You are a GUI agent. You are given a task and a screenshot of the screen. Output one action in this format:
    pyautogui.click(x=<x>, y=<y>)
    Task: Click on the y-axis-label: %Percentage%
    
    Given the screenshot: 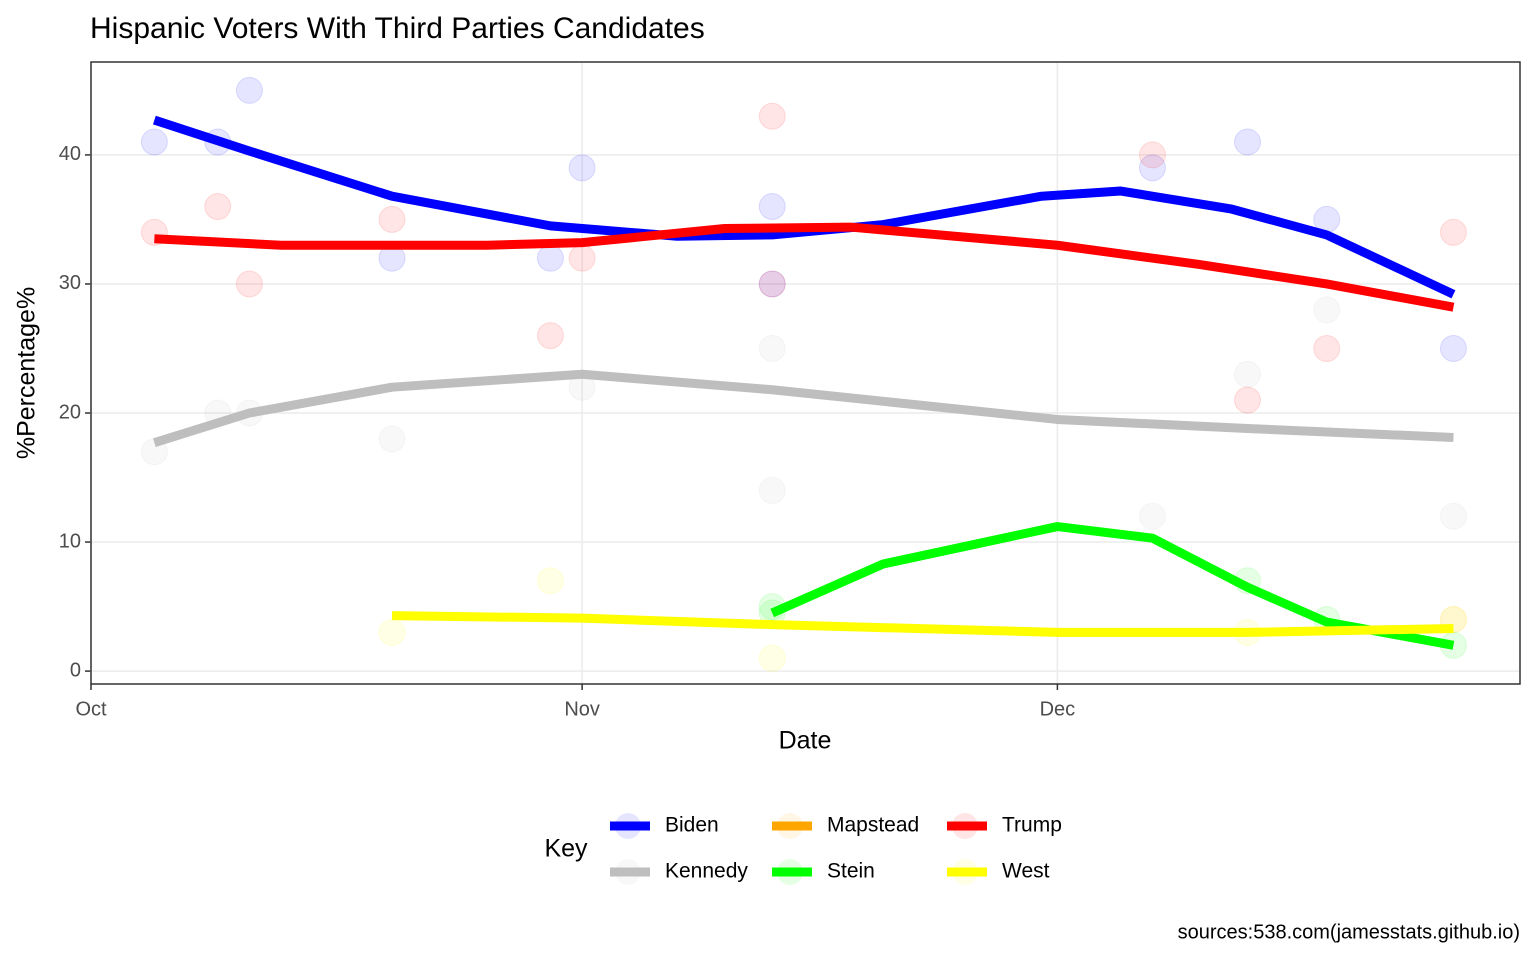 What is the action you would take?
    pyautogui.click(x=27, y=373)
    